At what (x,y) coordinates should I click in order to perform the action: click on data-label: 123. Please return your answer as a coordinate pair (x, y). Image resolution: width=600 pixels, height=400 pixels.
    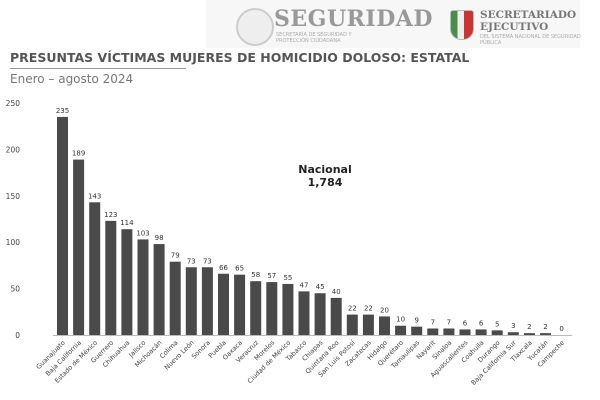
    Looking at the image, I should click on (110, 215).